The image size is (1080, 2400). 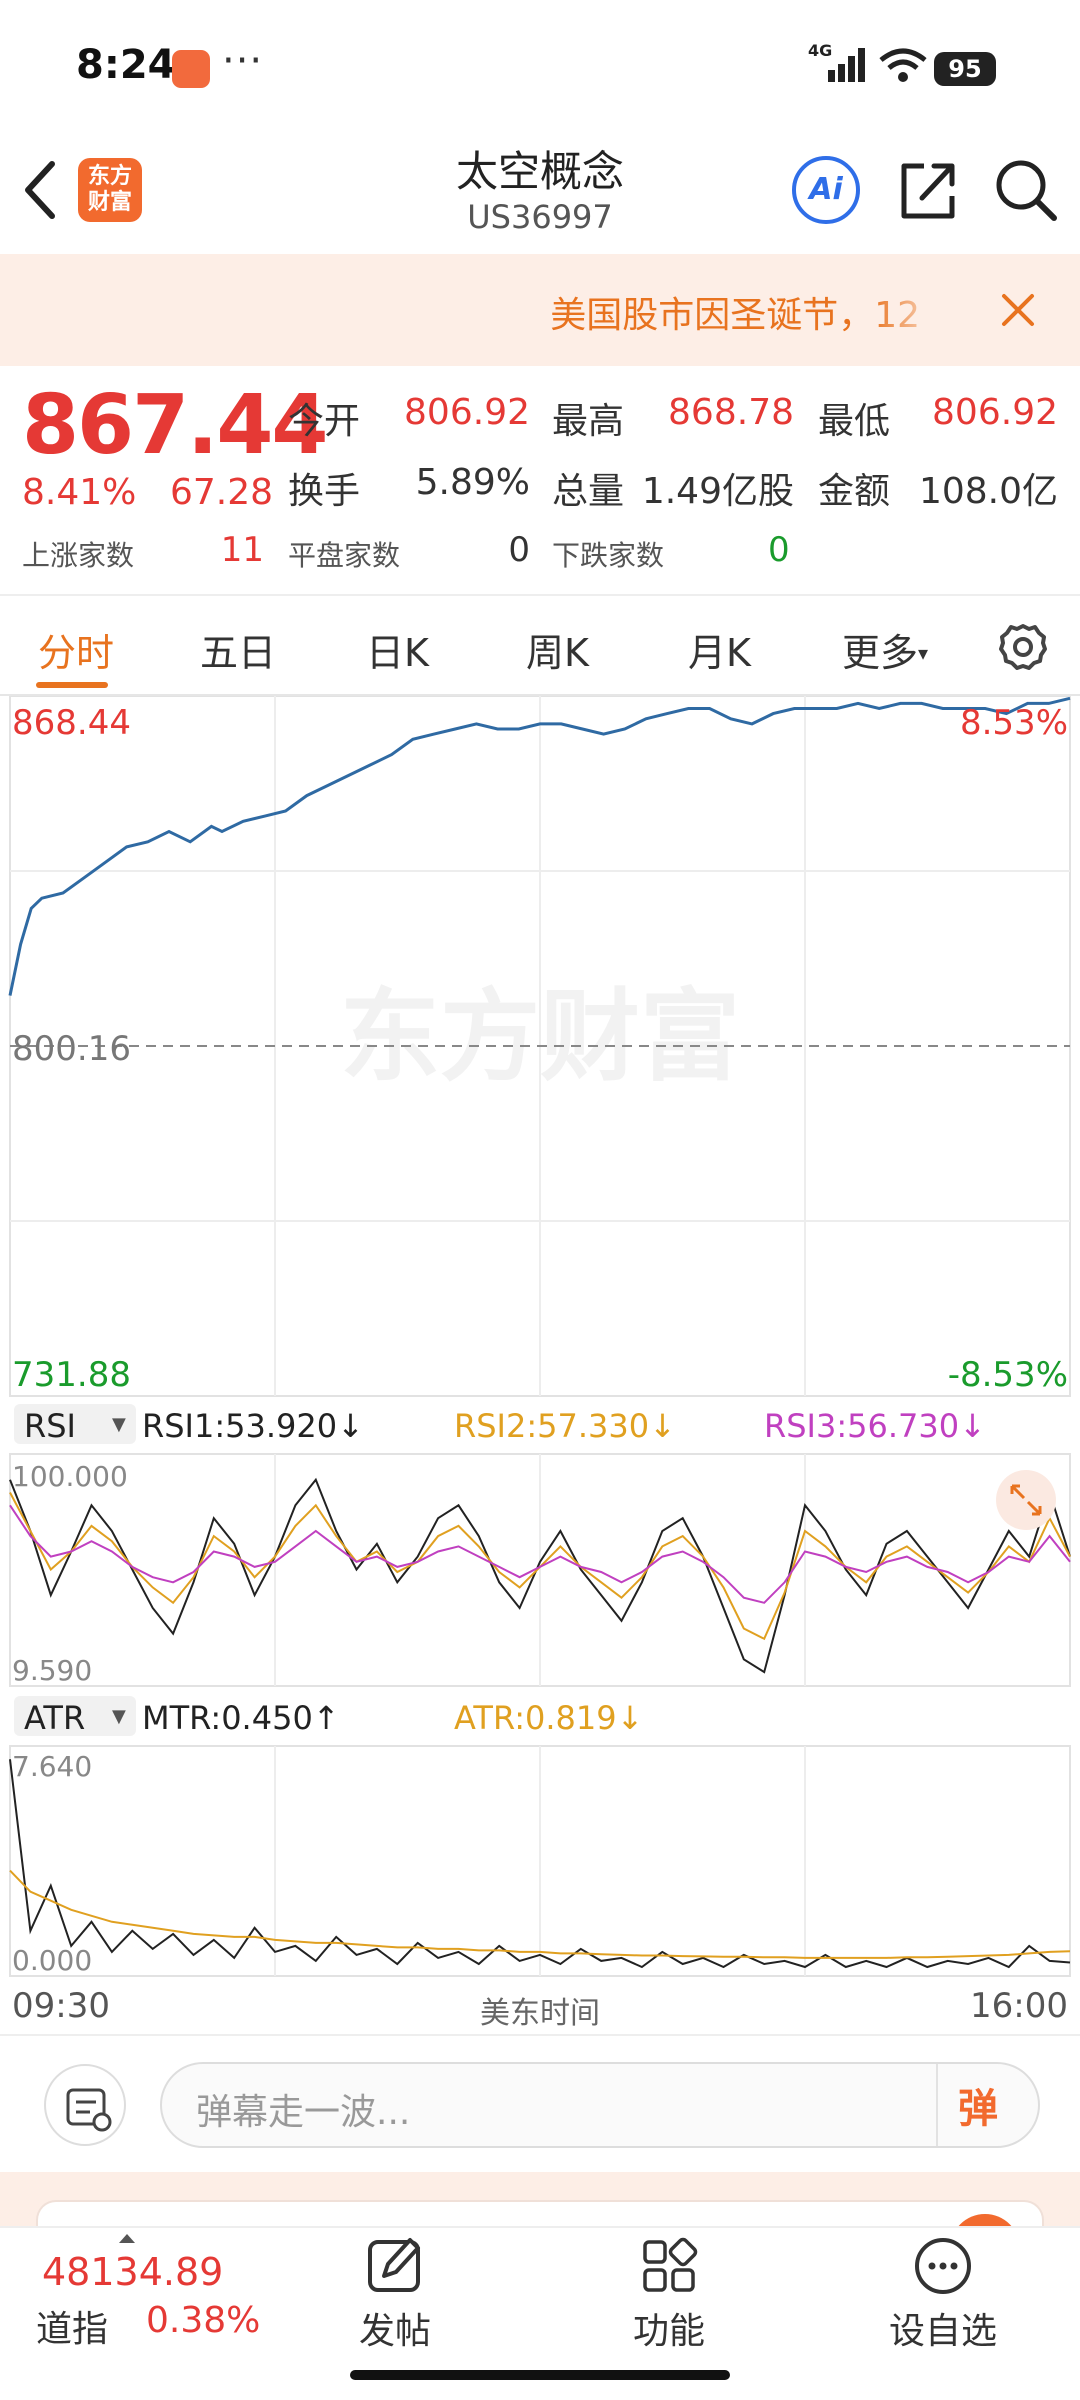 What do you see at coordinates (995, 412) in the screenshot?
I see `low-value: 806.92` at bounding box center [995, 412].